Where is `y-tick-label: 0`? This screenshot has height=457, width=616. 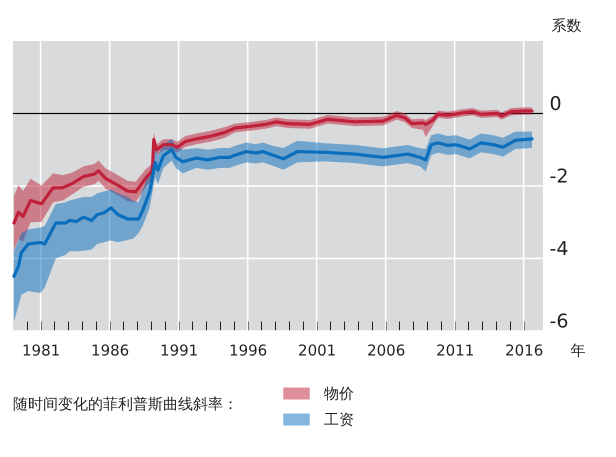 y-tick-label: 0 is located at coordinates (556, 104).